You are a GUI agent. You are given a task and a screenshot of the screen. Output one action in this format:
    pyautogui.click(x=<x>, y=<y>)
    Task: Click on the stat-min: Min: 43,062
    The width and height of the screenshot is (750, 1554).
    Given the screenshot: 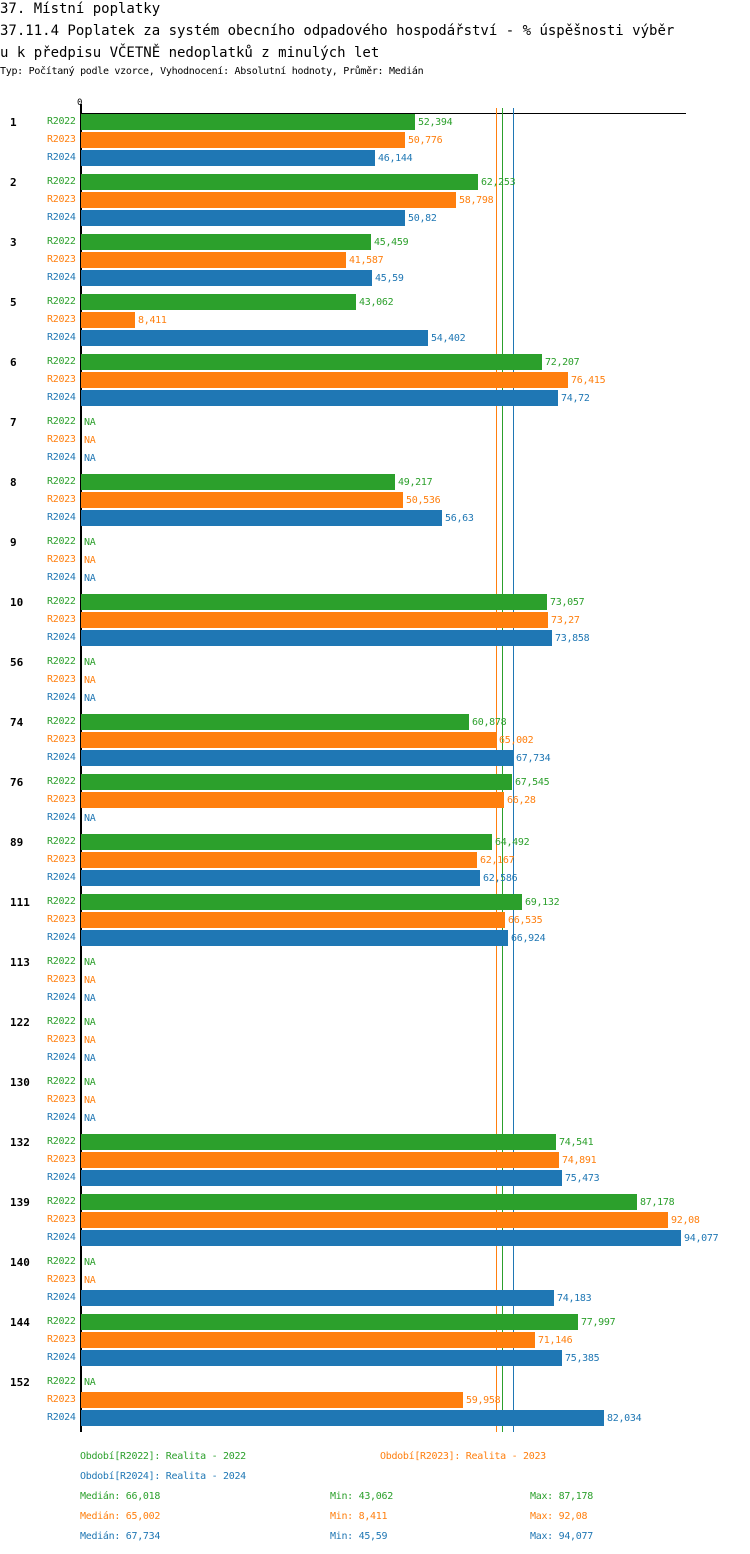 What is the action you would take?
    pyautogui.click(x=361, y=1496)
    